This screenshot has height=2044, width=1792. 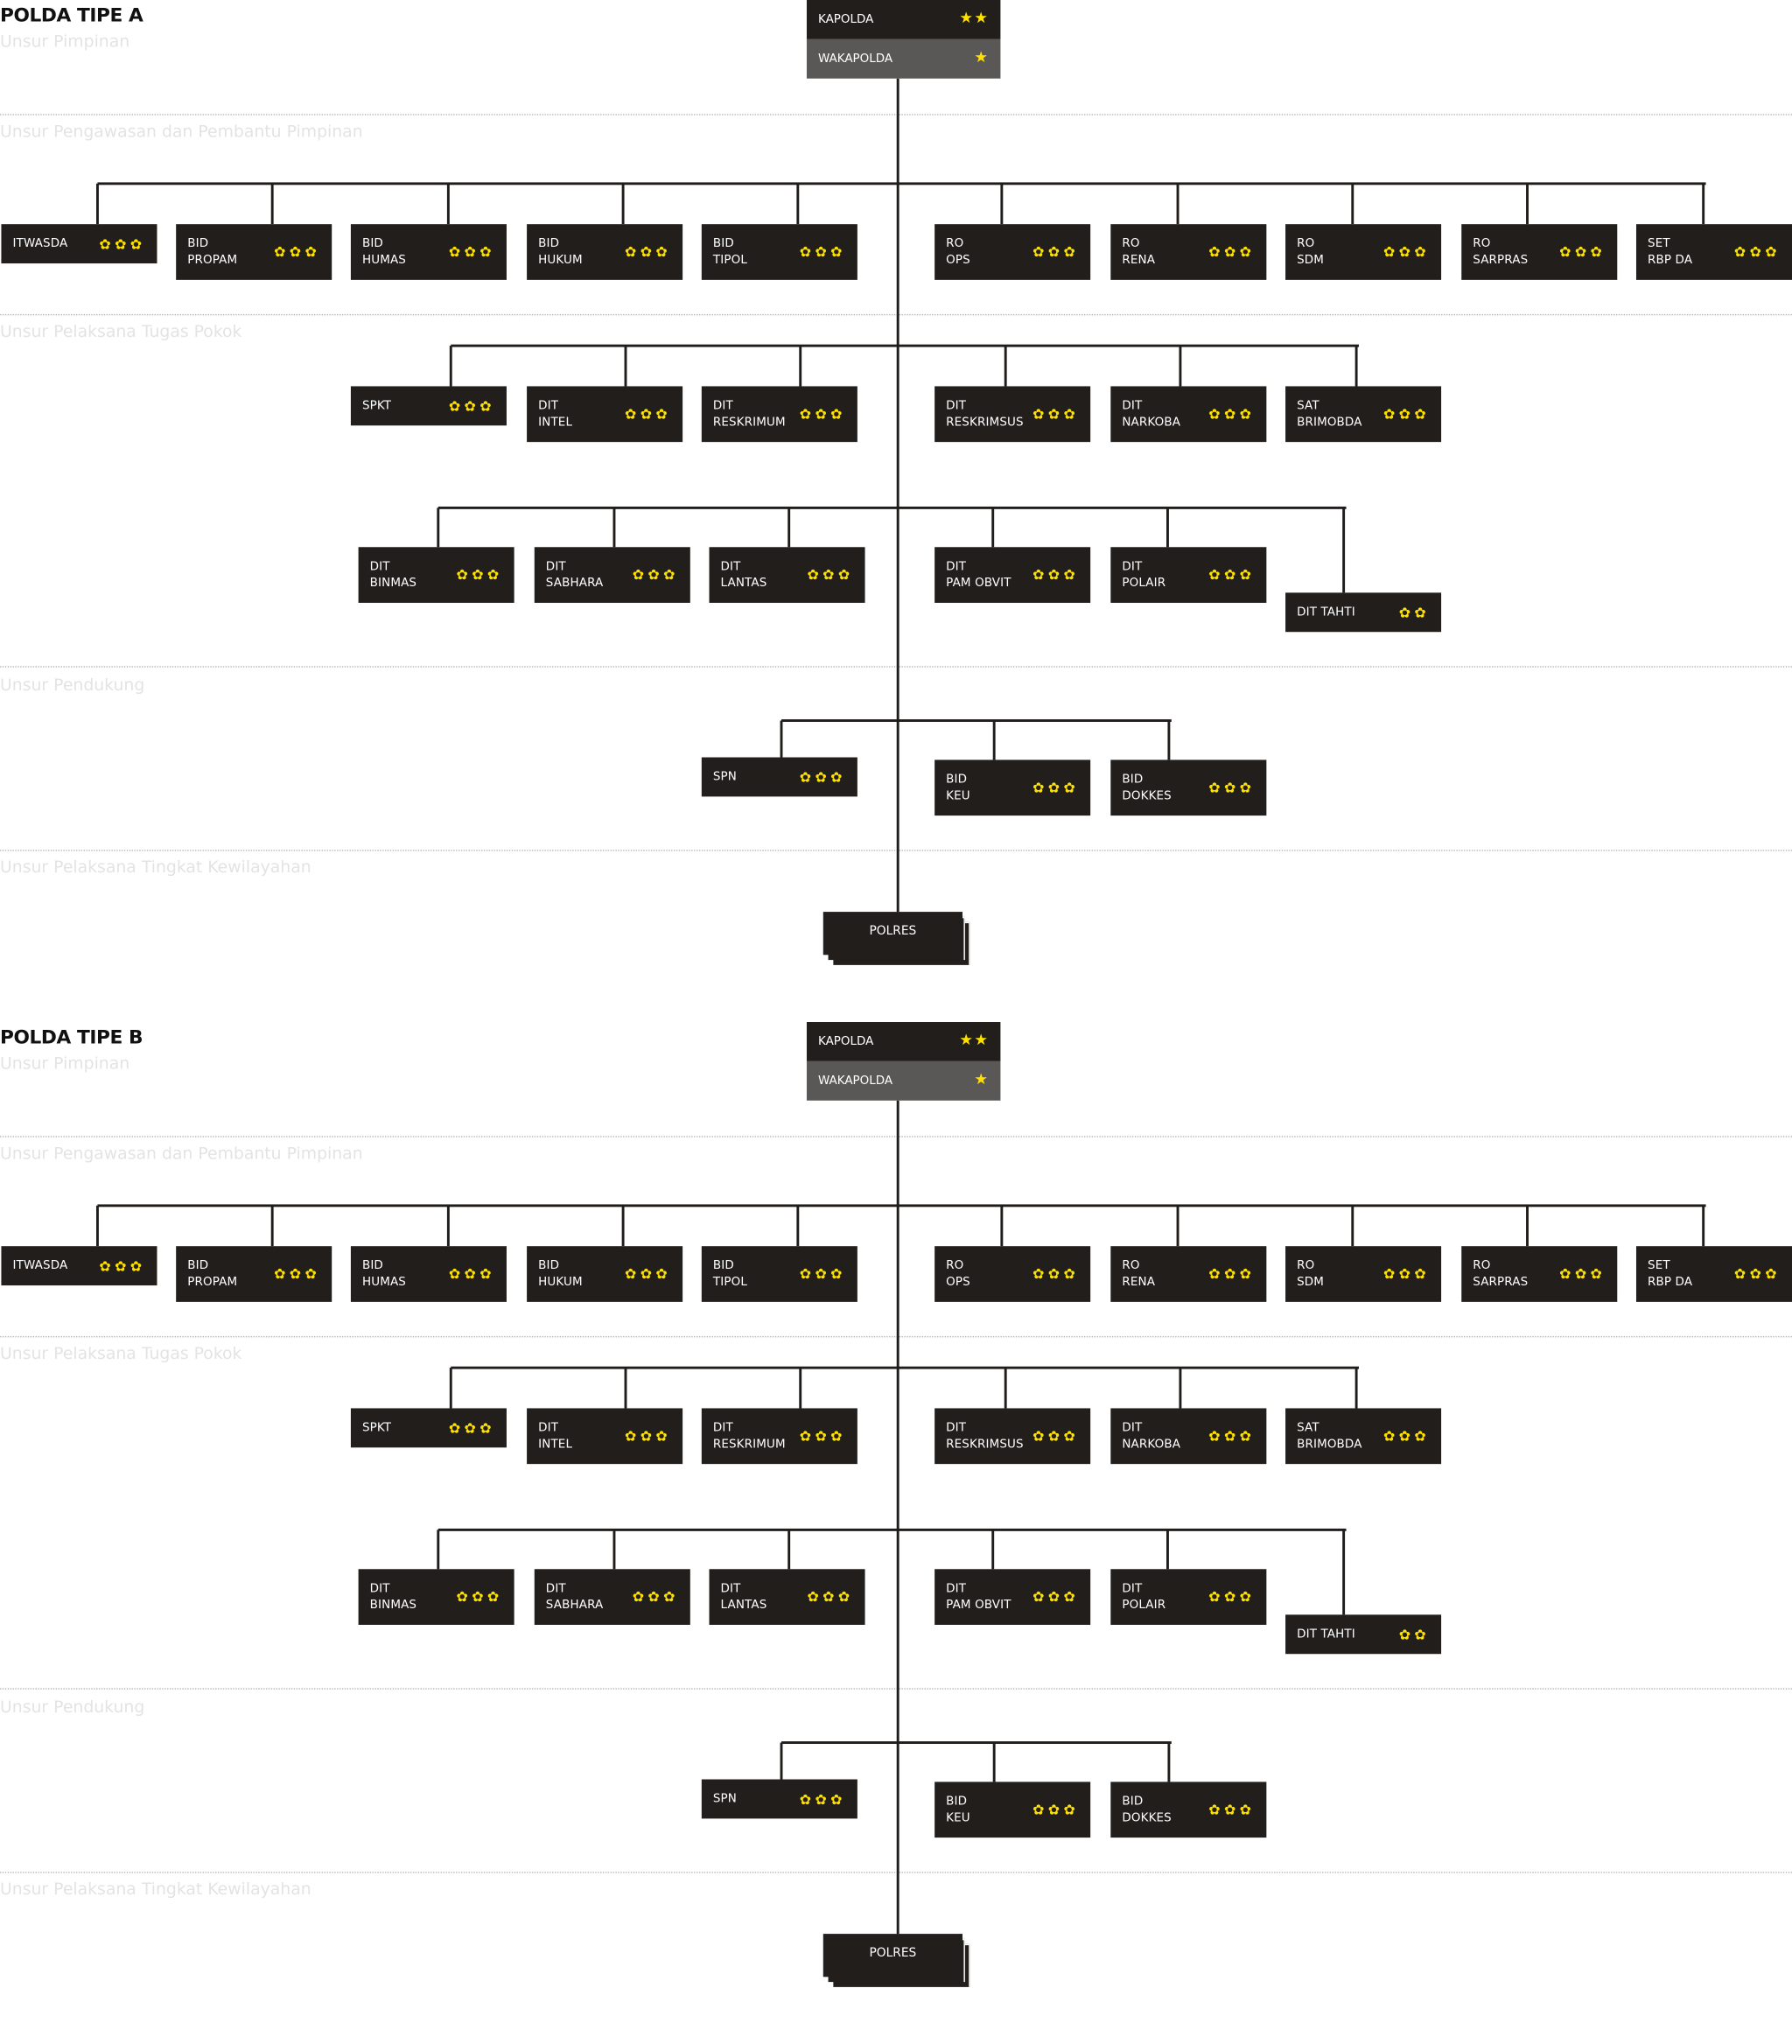 I want to click on branch-bar-line, so click(x=976, y=720).